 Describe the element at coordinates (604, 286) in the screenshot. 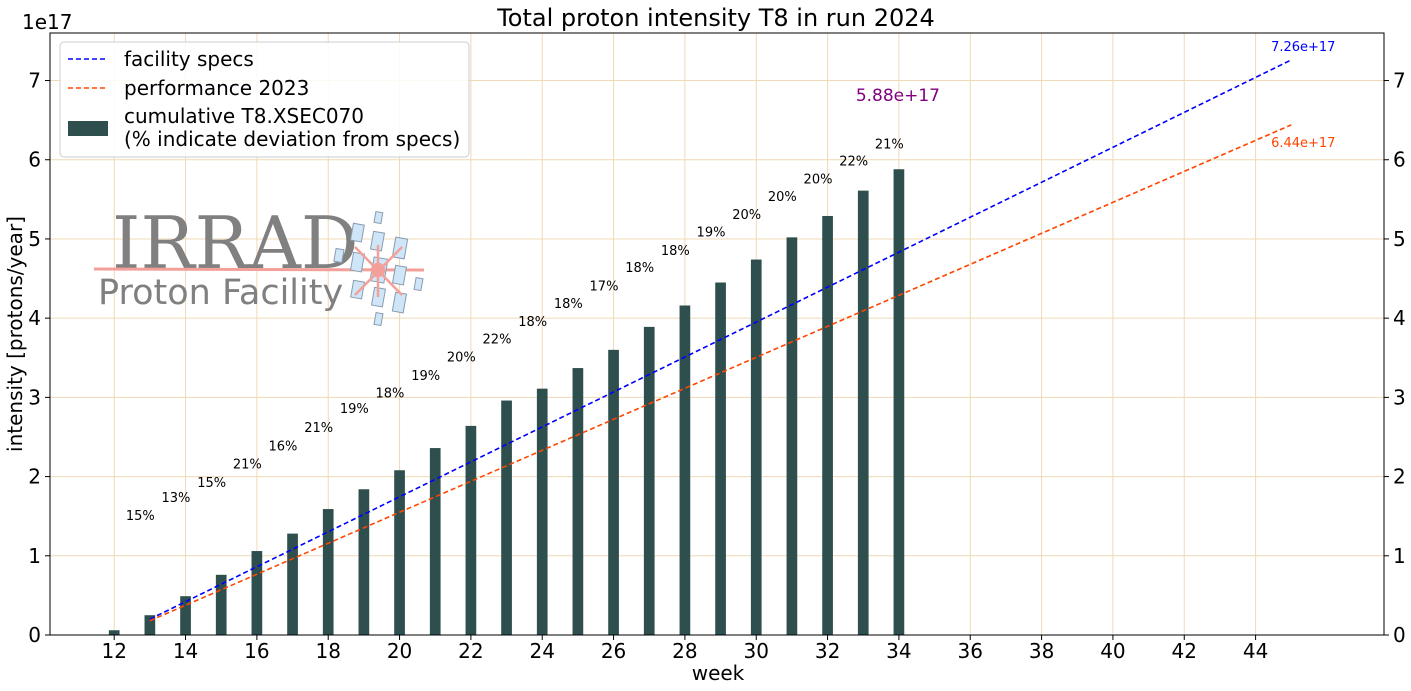

I see `deviation-label: 17%` at that location.